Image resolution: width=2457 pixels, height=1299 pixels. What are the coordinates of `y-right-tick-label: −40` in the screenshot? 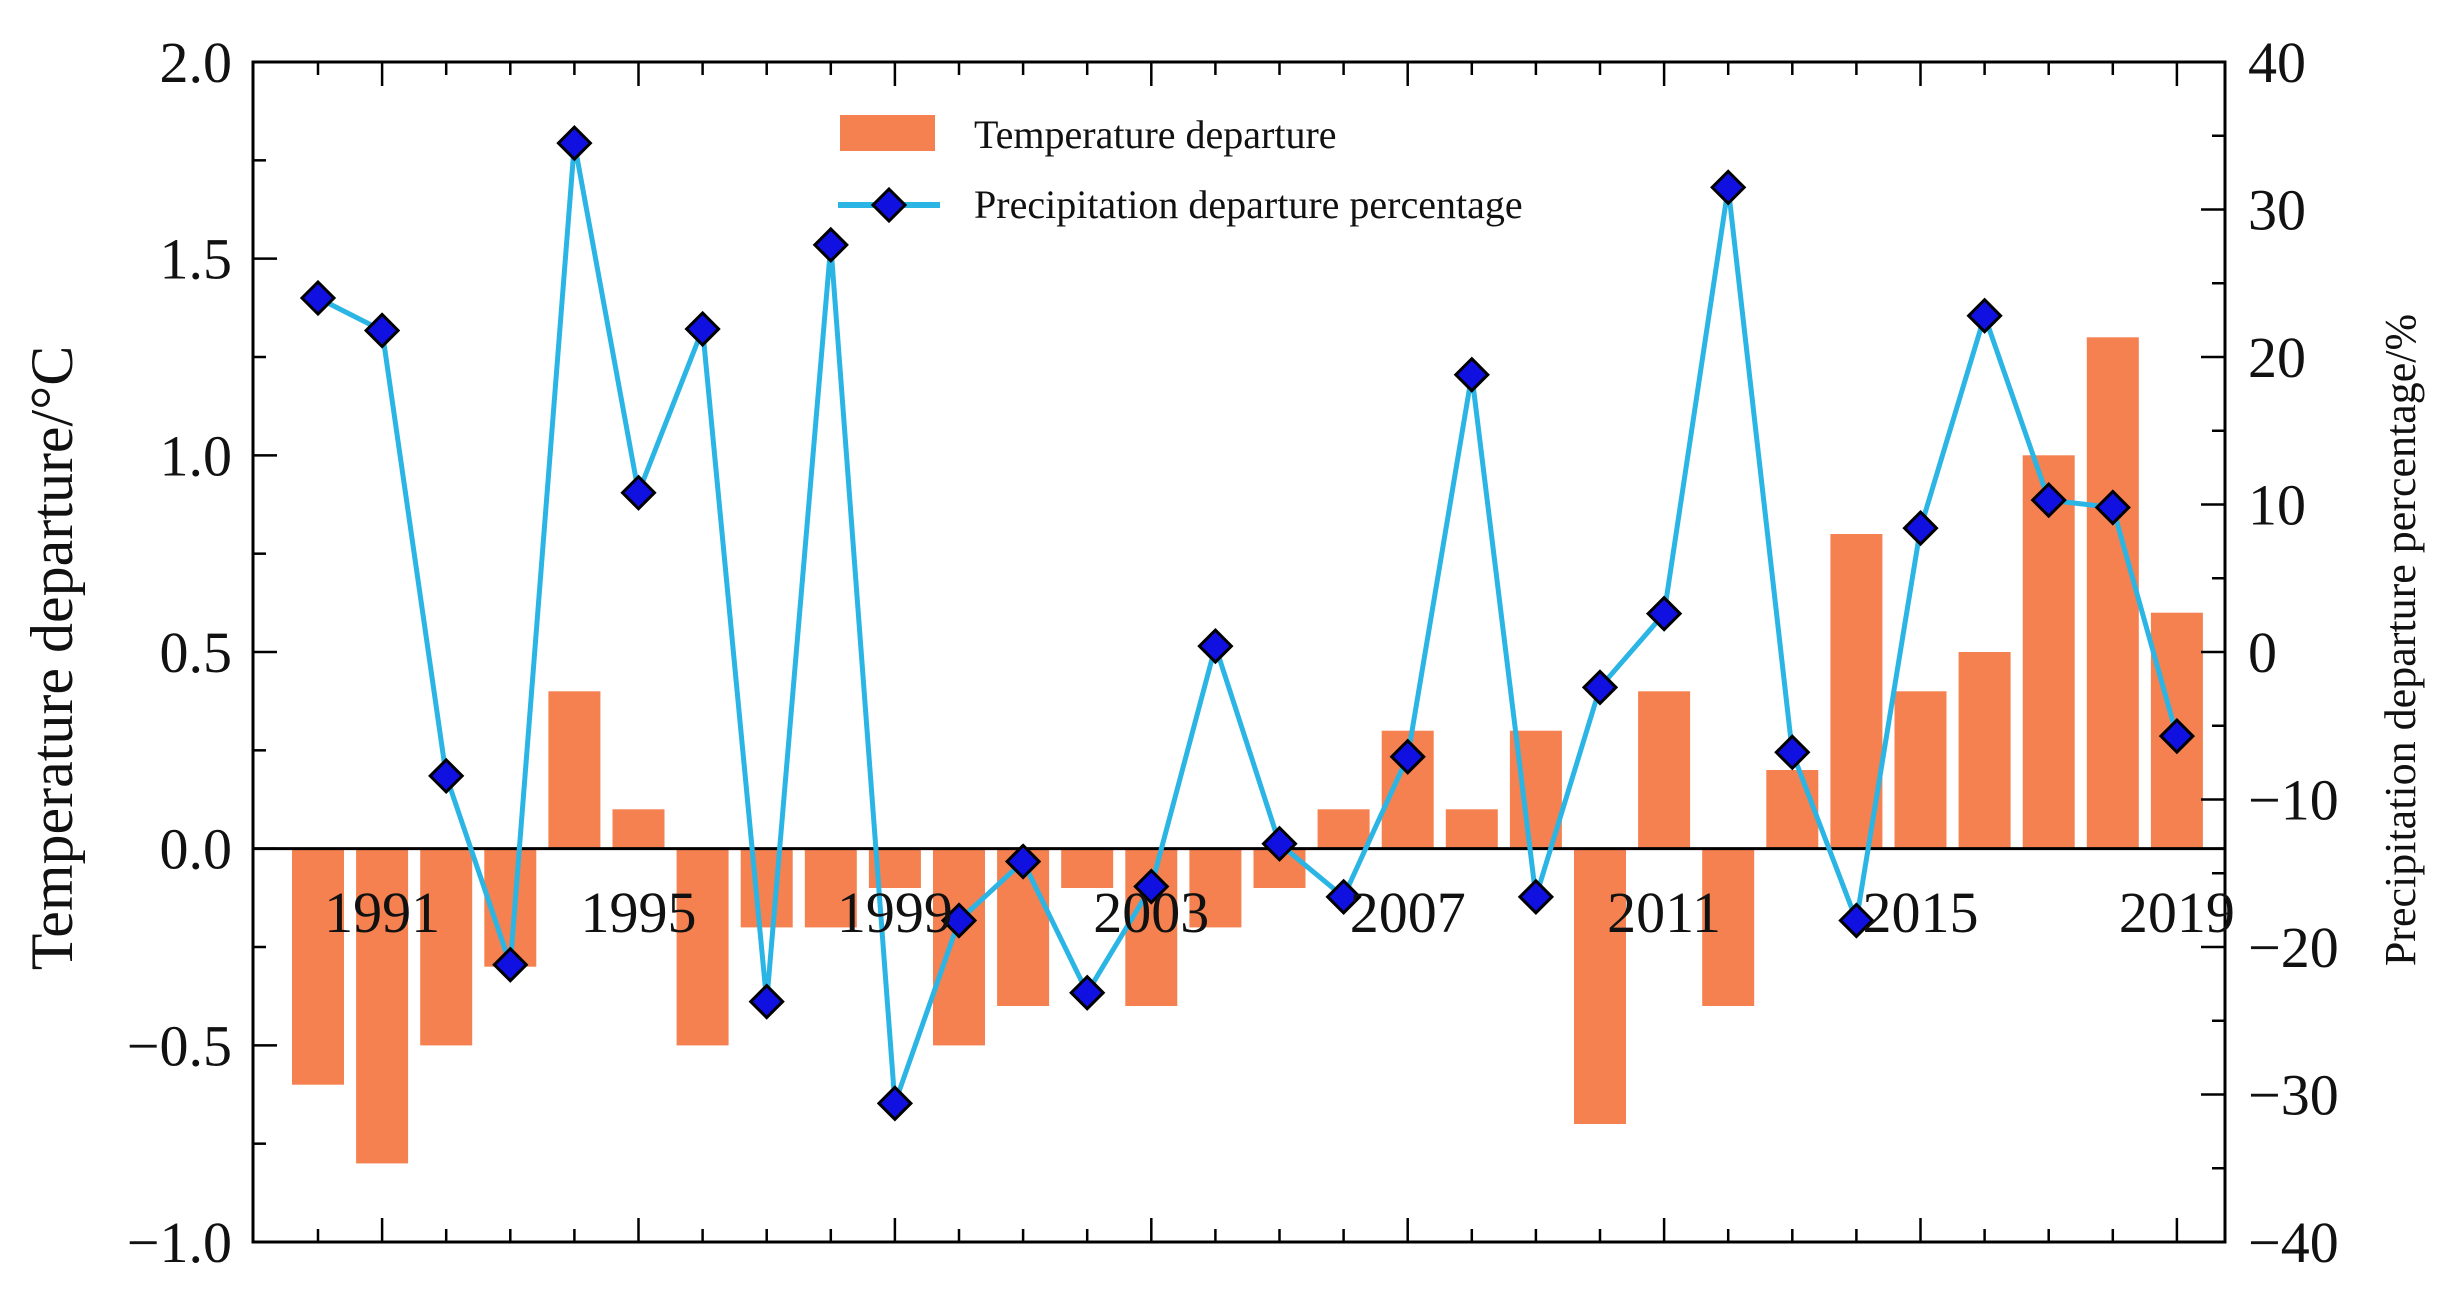 It's located at (2293, 1242).